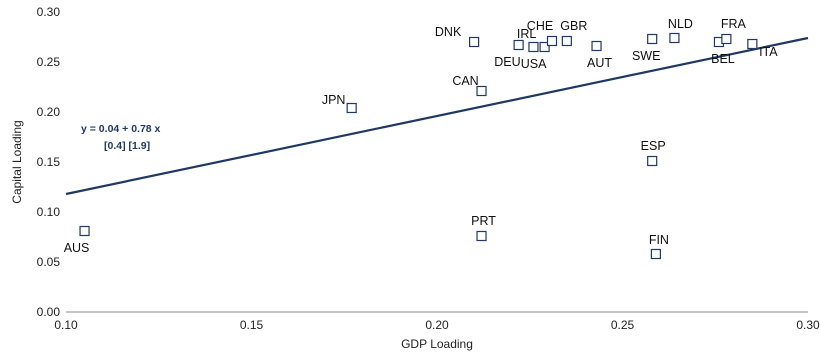 This screenshot has width=820, height=356. I want to click on y-tick-label: 0.25, so click(49, 62).